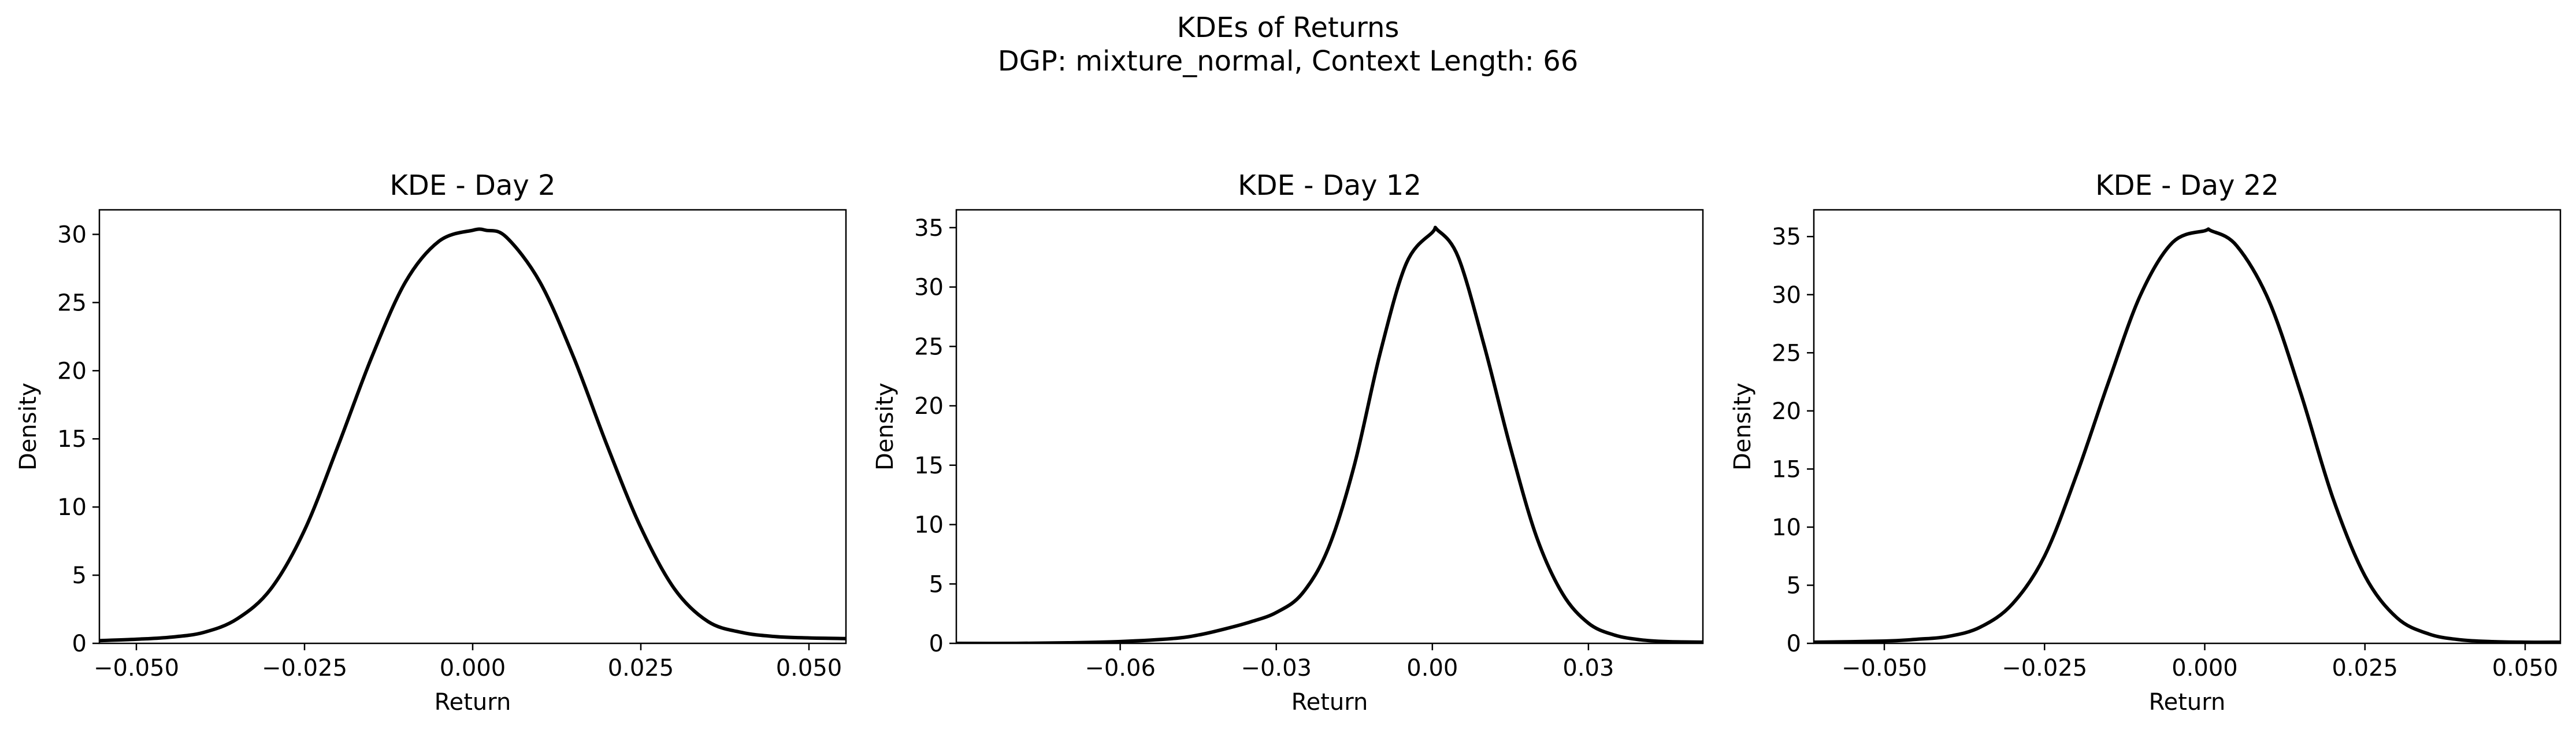 The image size is (2576, 737). What do you see at coordinates (472, 185) in the screenshot?
I see `subplot-title: KDE - Day 2` at bounding box center [472, 185].